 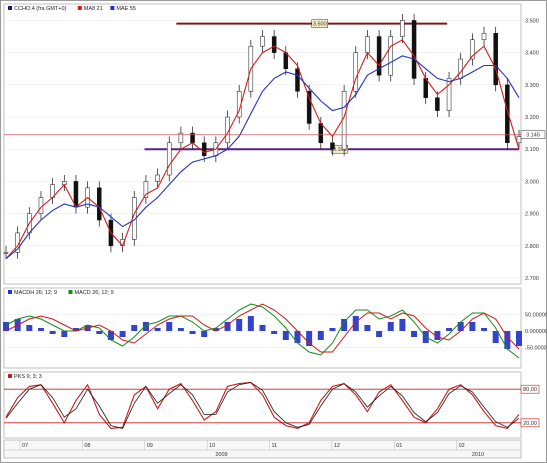 What do you see at coordinates (532, 247) in the screenshot?
I see `price-y-tick-label: 2.800` at bounding box center [532, 247].